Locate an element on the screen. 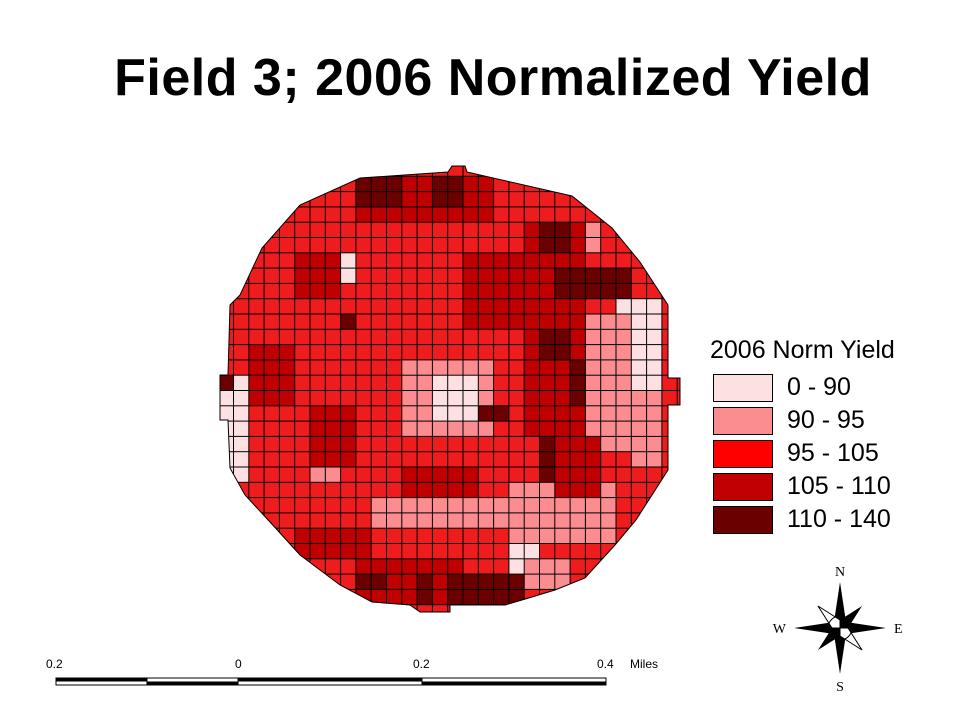 The height and width of the screenshot is (720, 960). north-arrow-ne-point is located at coordinates (851, 617).